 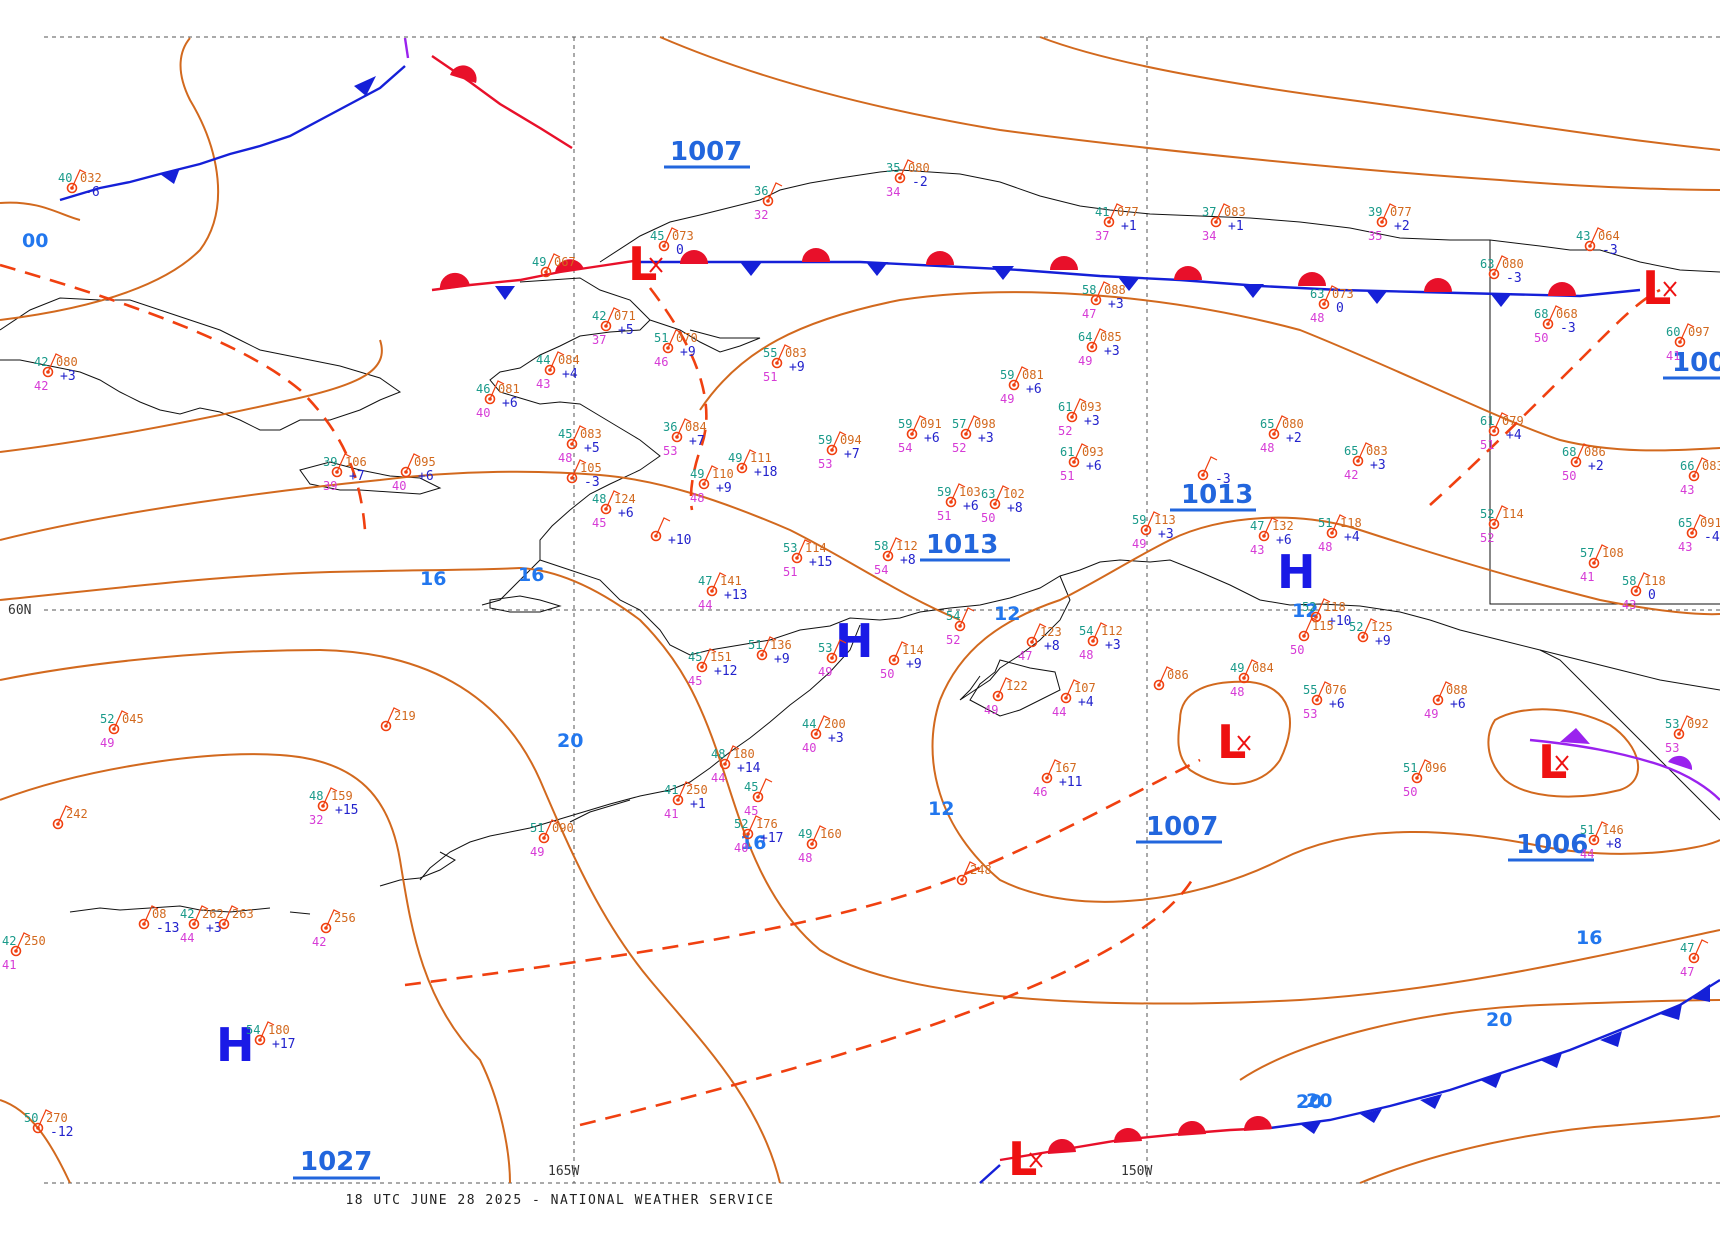 I want to click on station-pressure: 250, so click(x=35, y=941).